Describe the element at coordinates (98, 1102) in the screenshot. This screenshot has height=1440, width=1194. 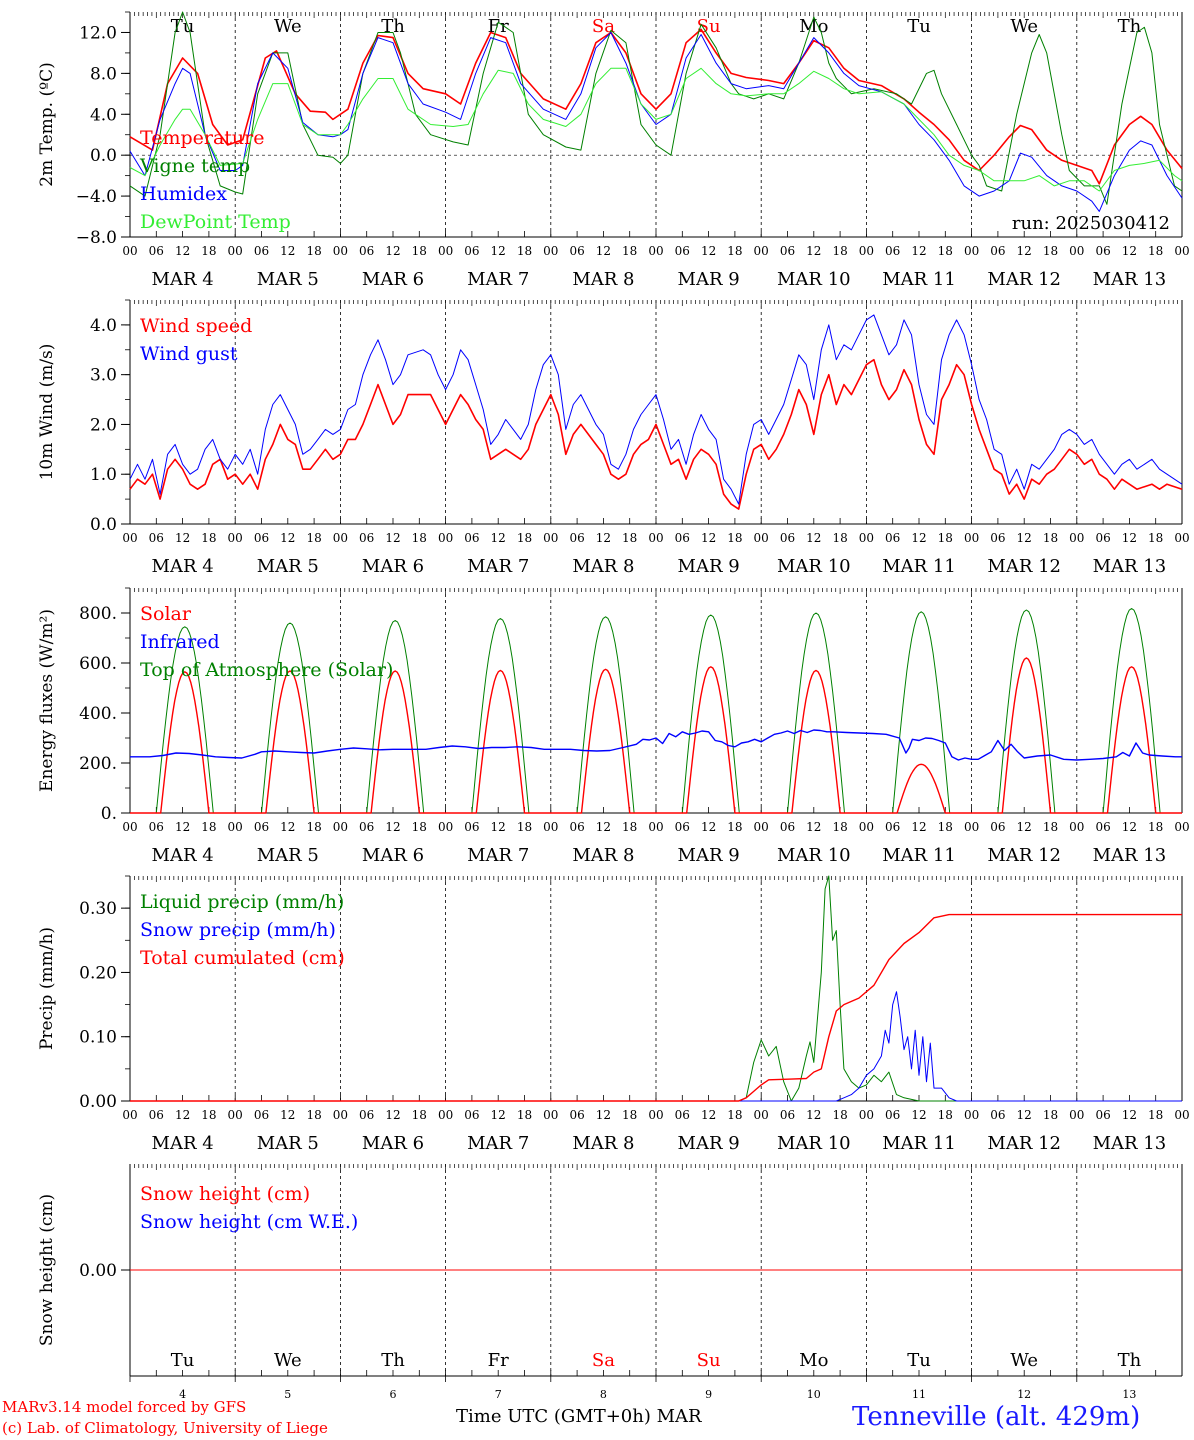
I see `y-tick-label: 0.00` at that location.